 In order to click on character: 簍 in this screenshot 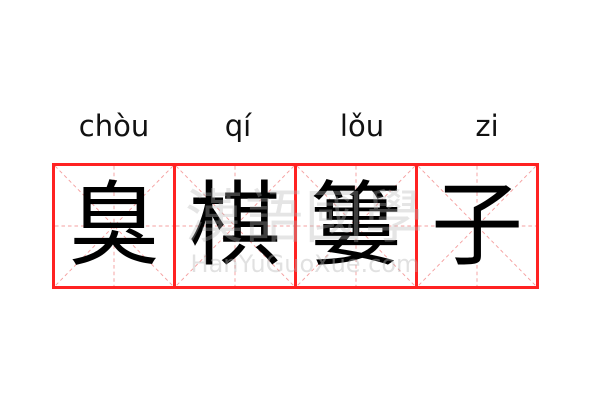, I will do `click(355, 225)`.